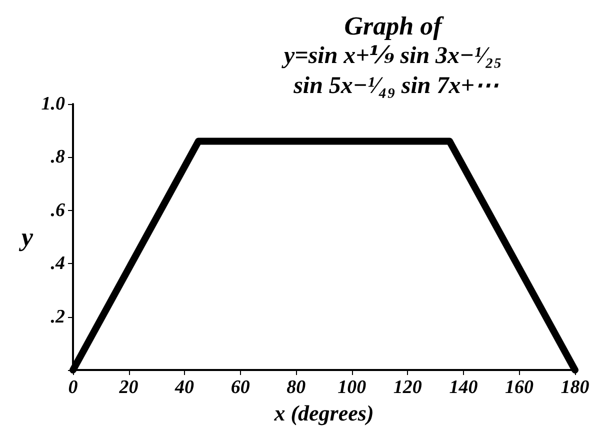  What do you see at coordinates (352, 387) in the screenshot?
I see `x-tick-label: 100` at bounding box center [352, 387].